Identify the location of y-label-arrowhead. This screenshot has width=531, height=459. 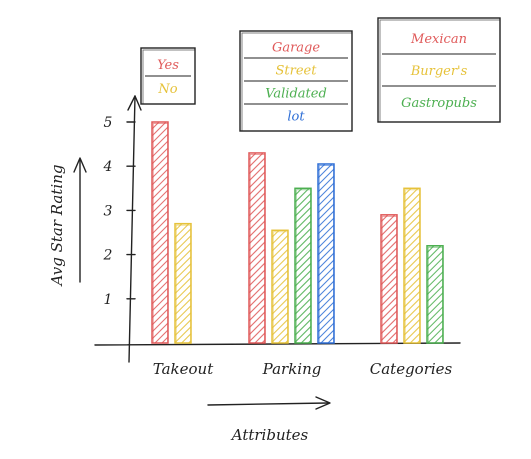
(80, 165).